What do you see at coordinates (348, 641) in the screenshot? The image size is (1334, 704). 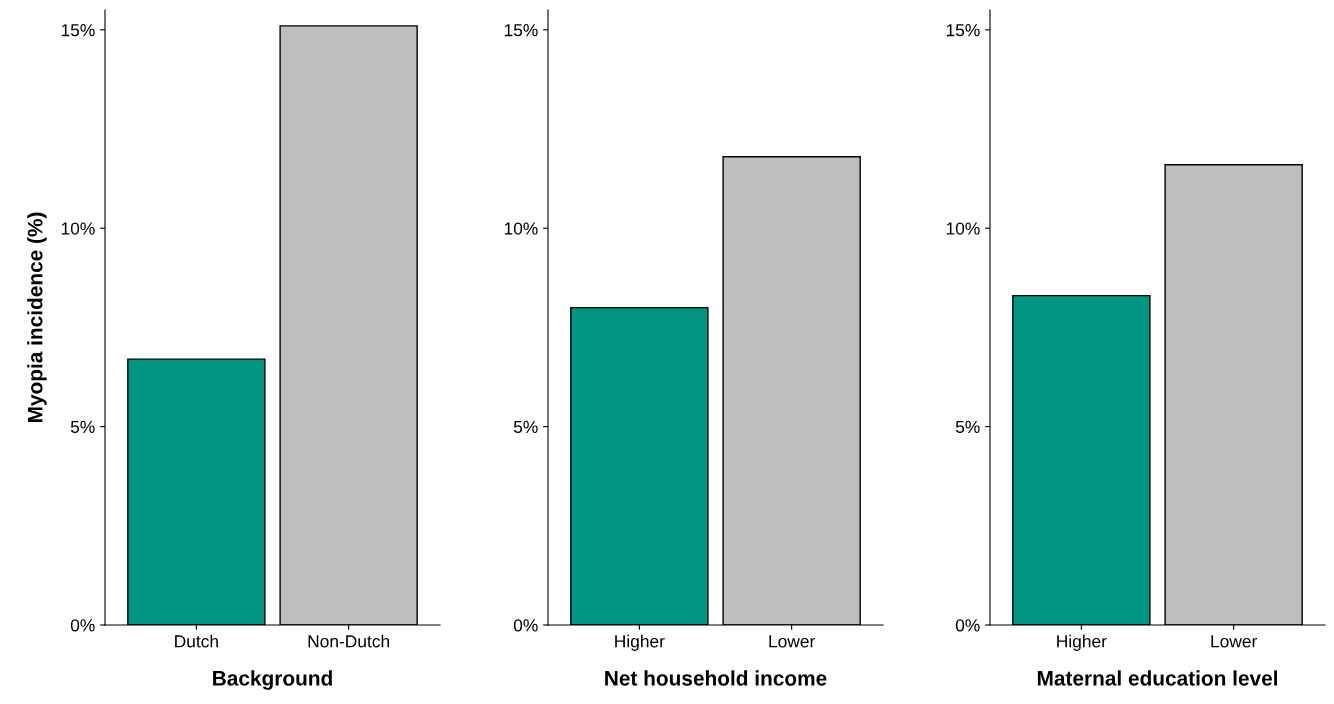 I see `x-tick-label: Non-Dutch` at bounding box center [348, 641].